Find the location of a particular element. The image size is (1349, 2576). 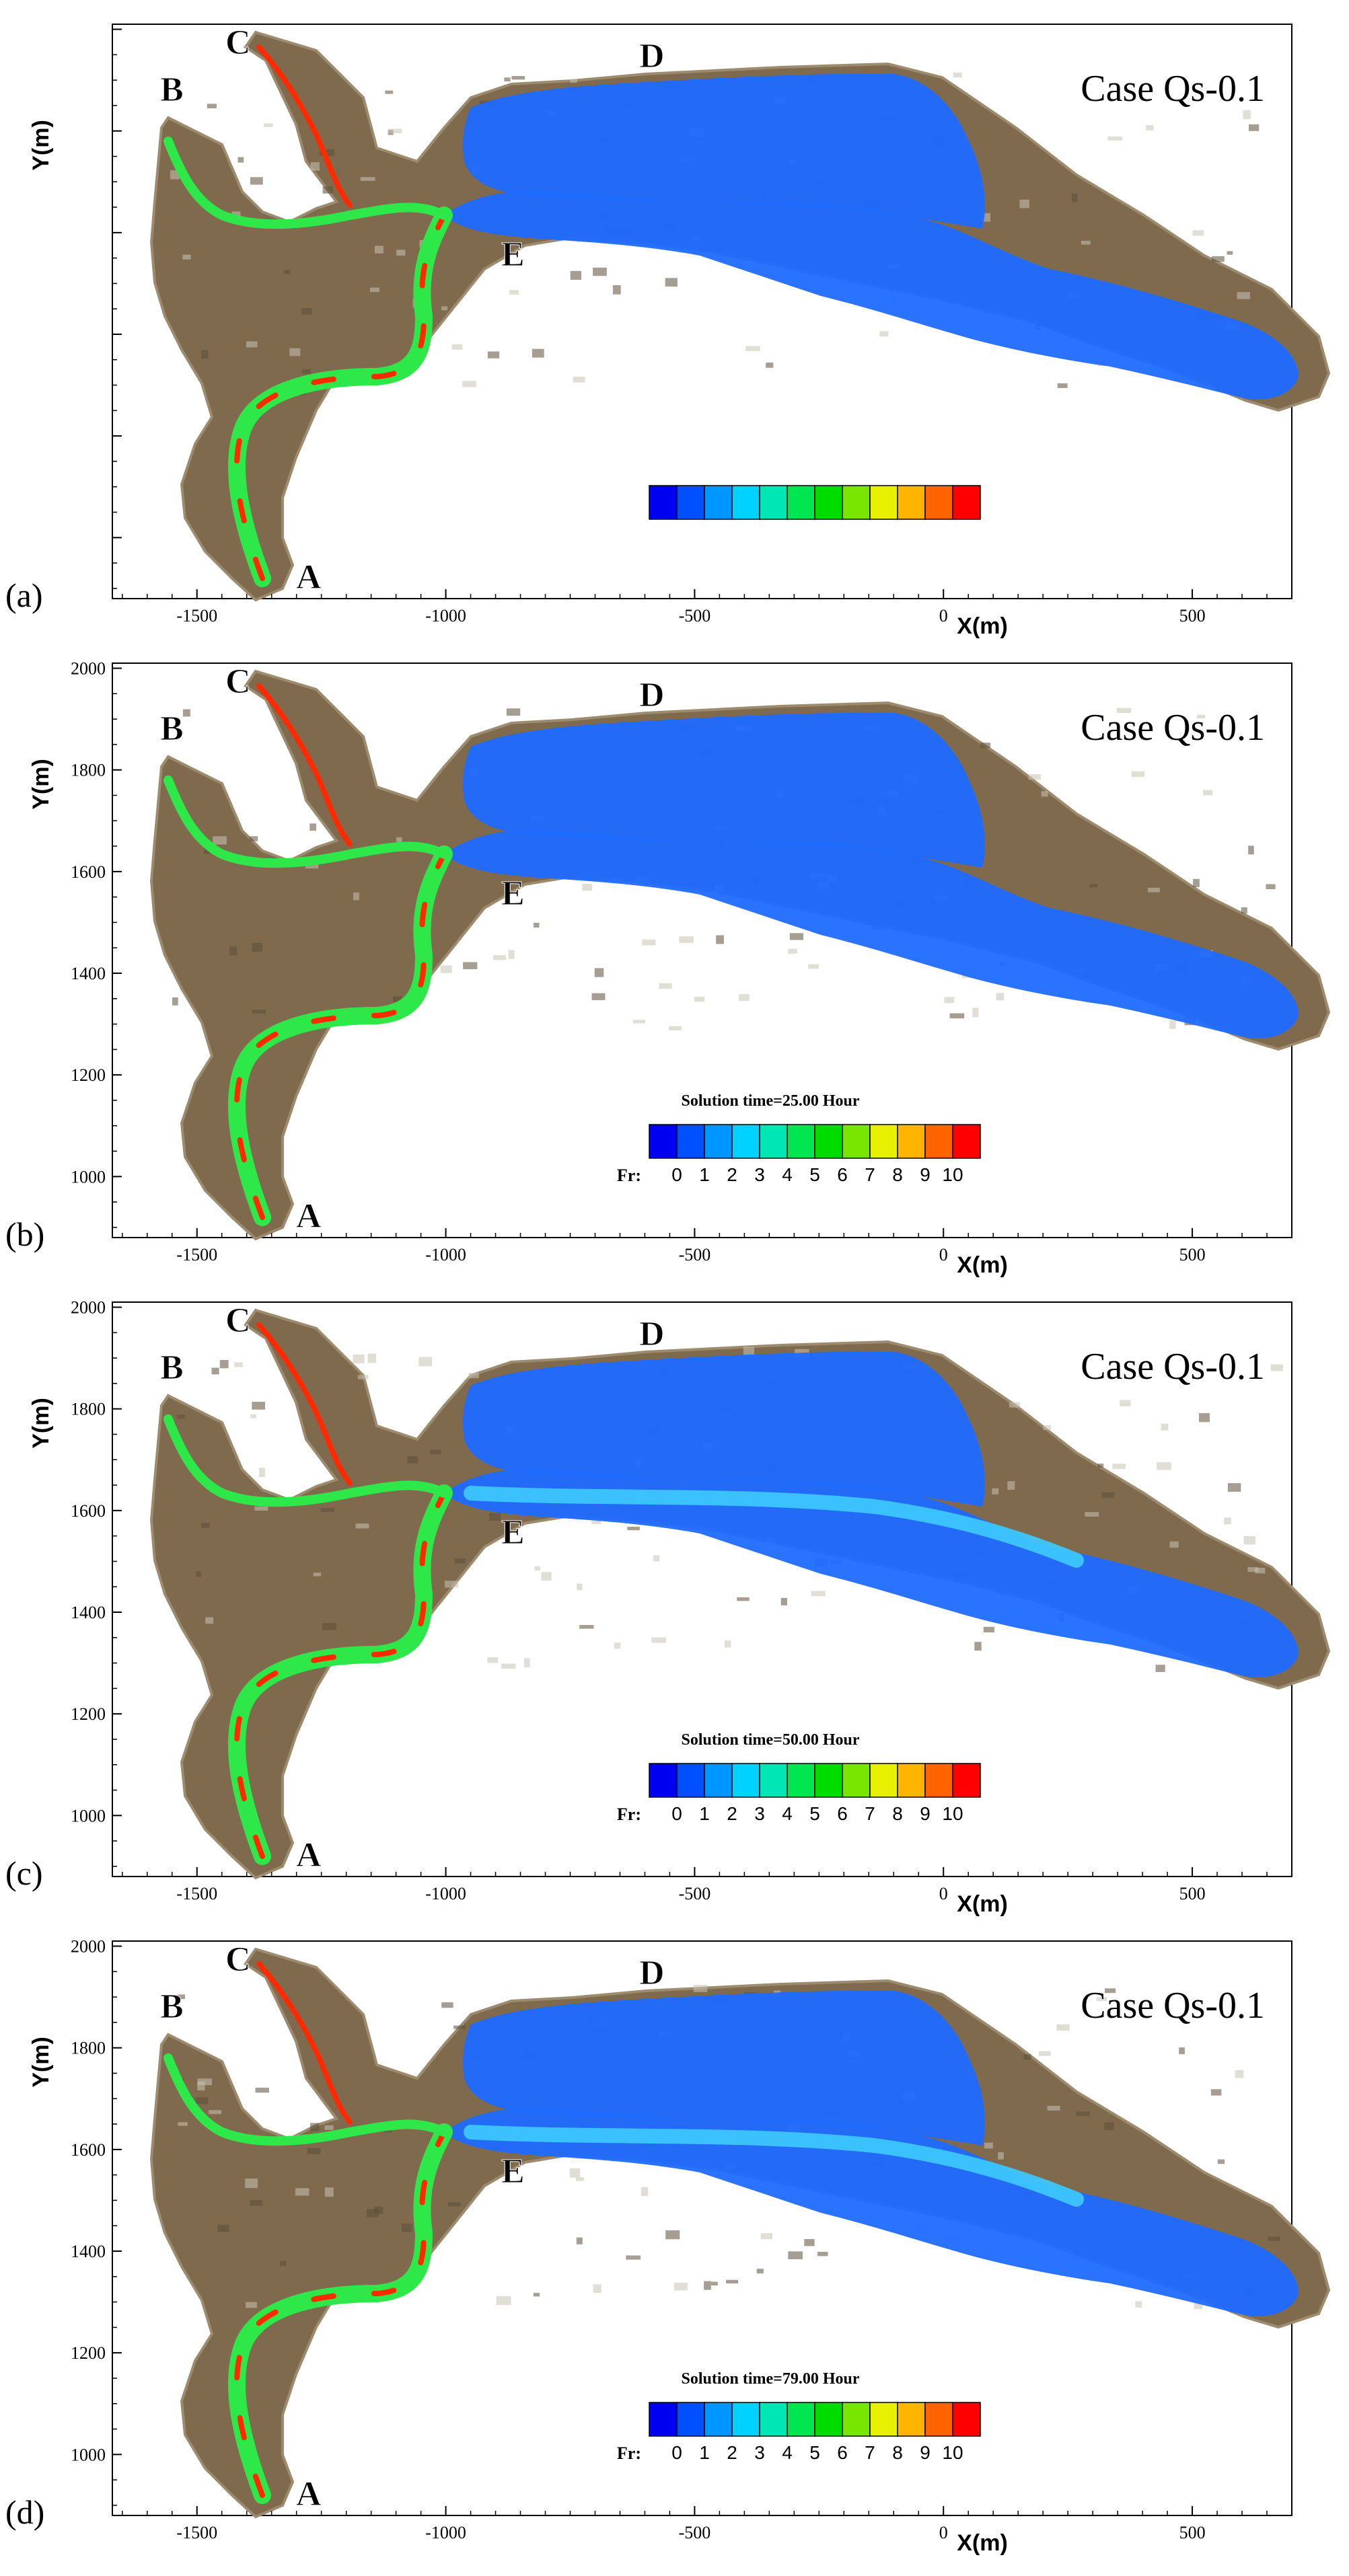

y-axis-label: Y(m) is located at coordinates (41, 2062).